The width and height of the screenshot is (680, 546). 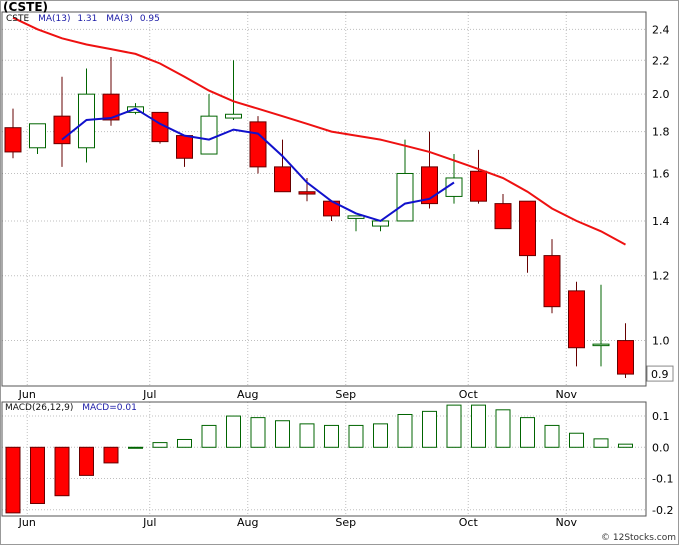 I want to click on price-legend: CSTE MA(13) 1.31 MA(3) 0.95, so click(x=83, y=19).